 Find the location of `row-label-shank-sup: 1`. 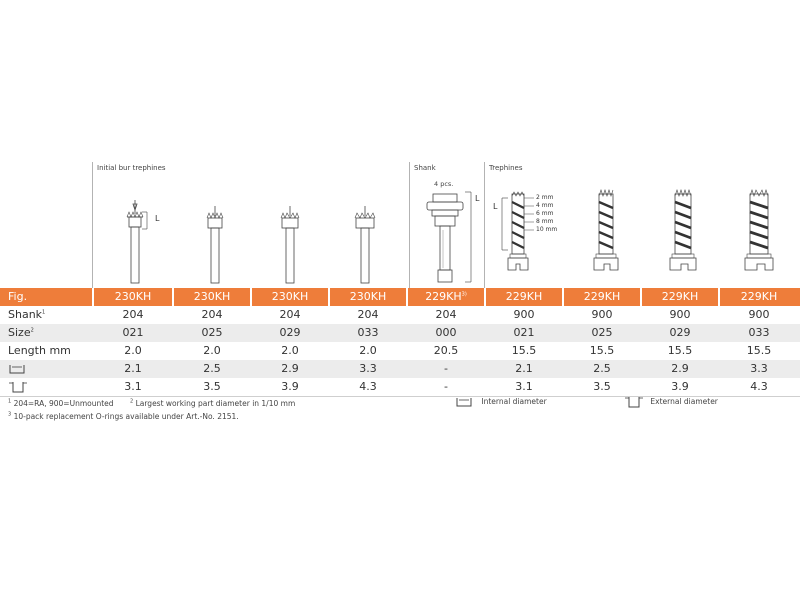

row-label-shank-sup: 1 is located at coordinates (44, 312).